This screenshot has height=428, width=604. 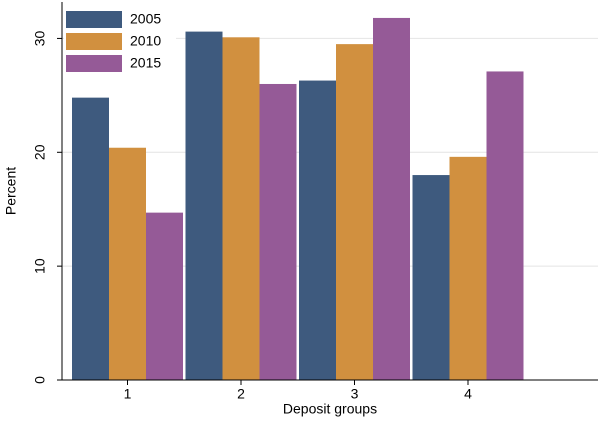 I want to click on legend-label: 2005, so click(x=145, y=19).